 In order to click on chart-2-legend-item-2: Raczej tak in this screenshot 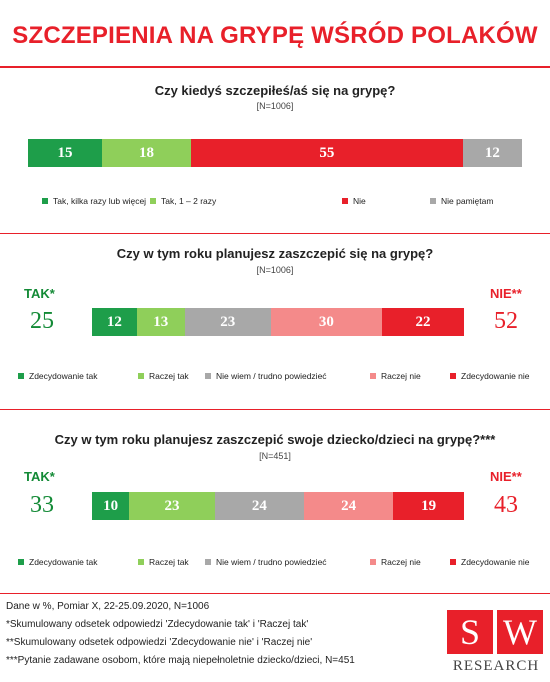, I will do `click(163, 376)`.